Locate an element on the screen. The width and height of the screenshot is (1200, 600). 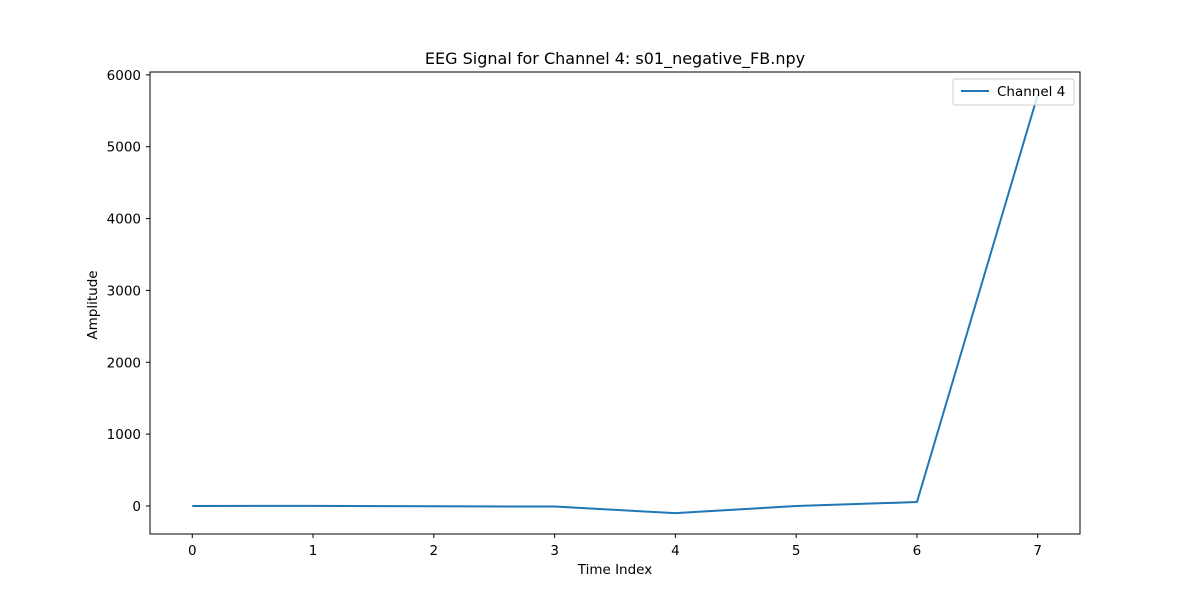
x-tick-label: 3 is located at coordinates (554, 551).